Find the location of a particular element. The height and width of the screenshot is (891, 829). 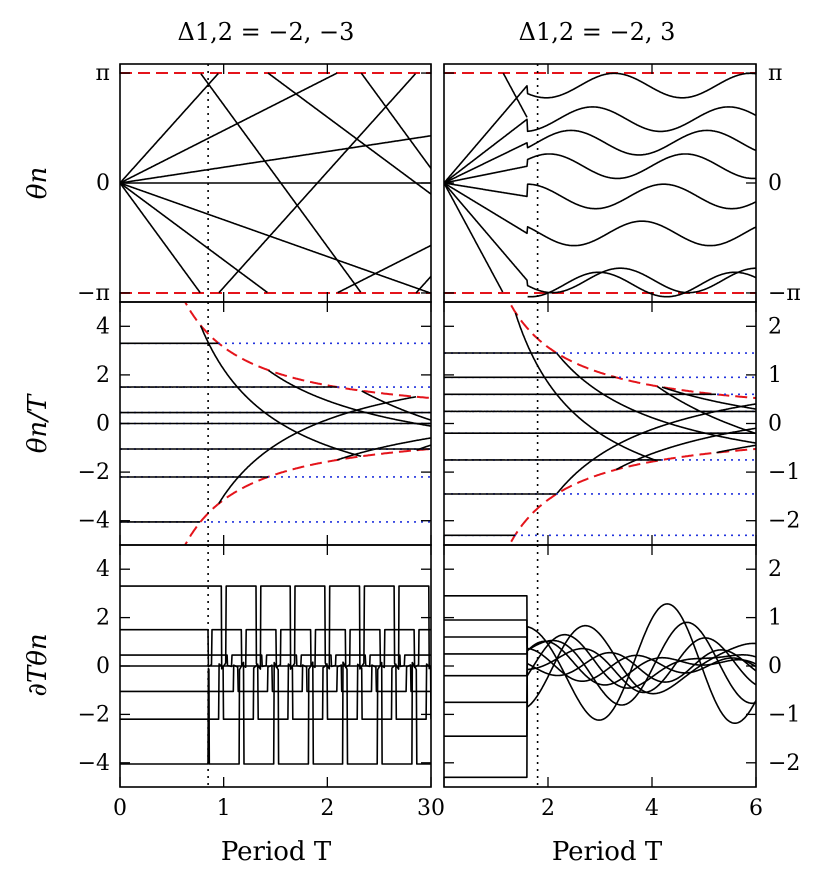

panel-r3-c2: −2 −1 0 1 2 2 4 6 is located at coordinates (621, 682).